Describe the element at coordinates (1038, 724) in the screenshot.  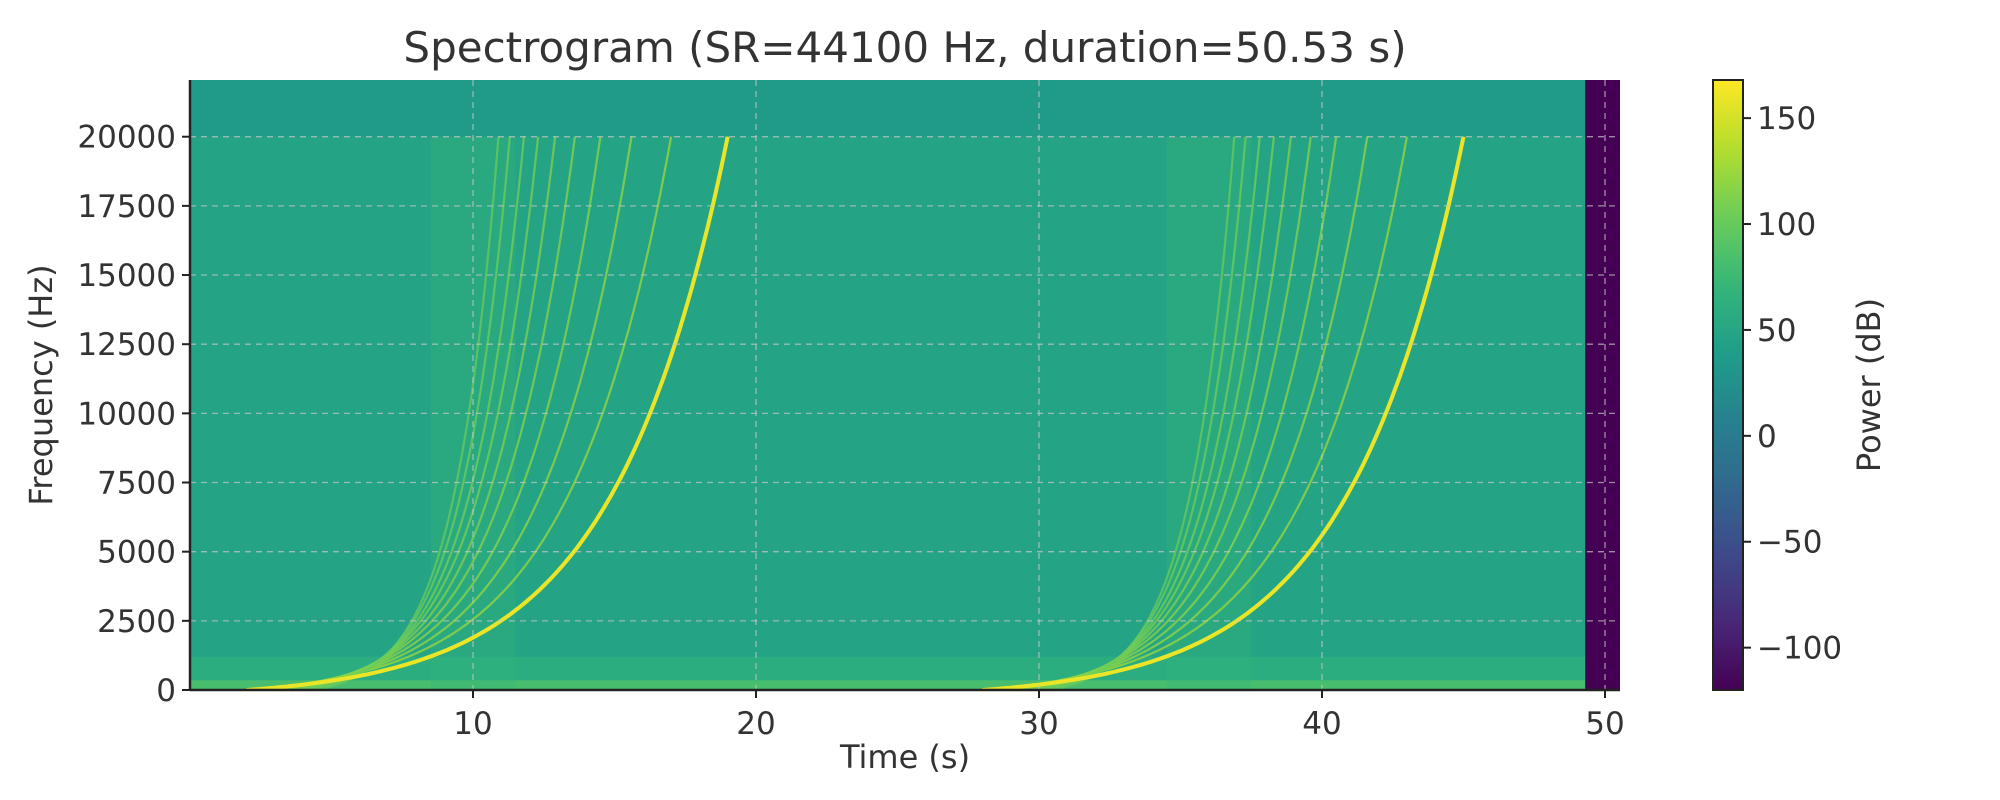
I see `x-tick-label: 30` at that location.